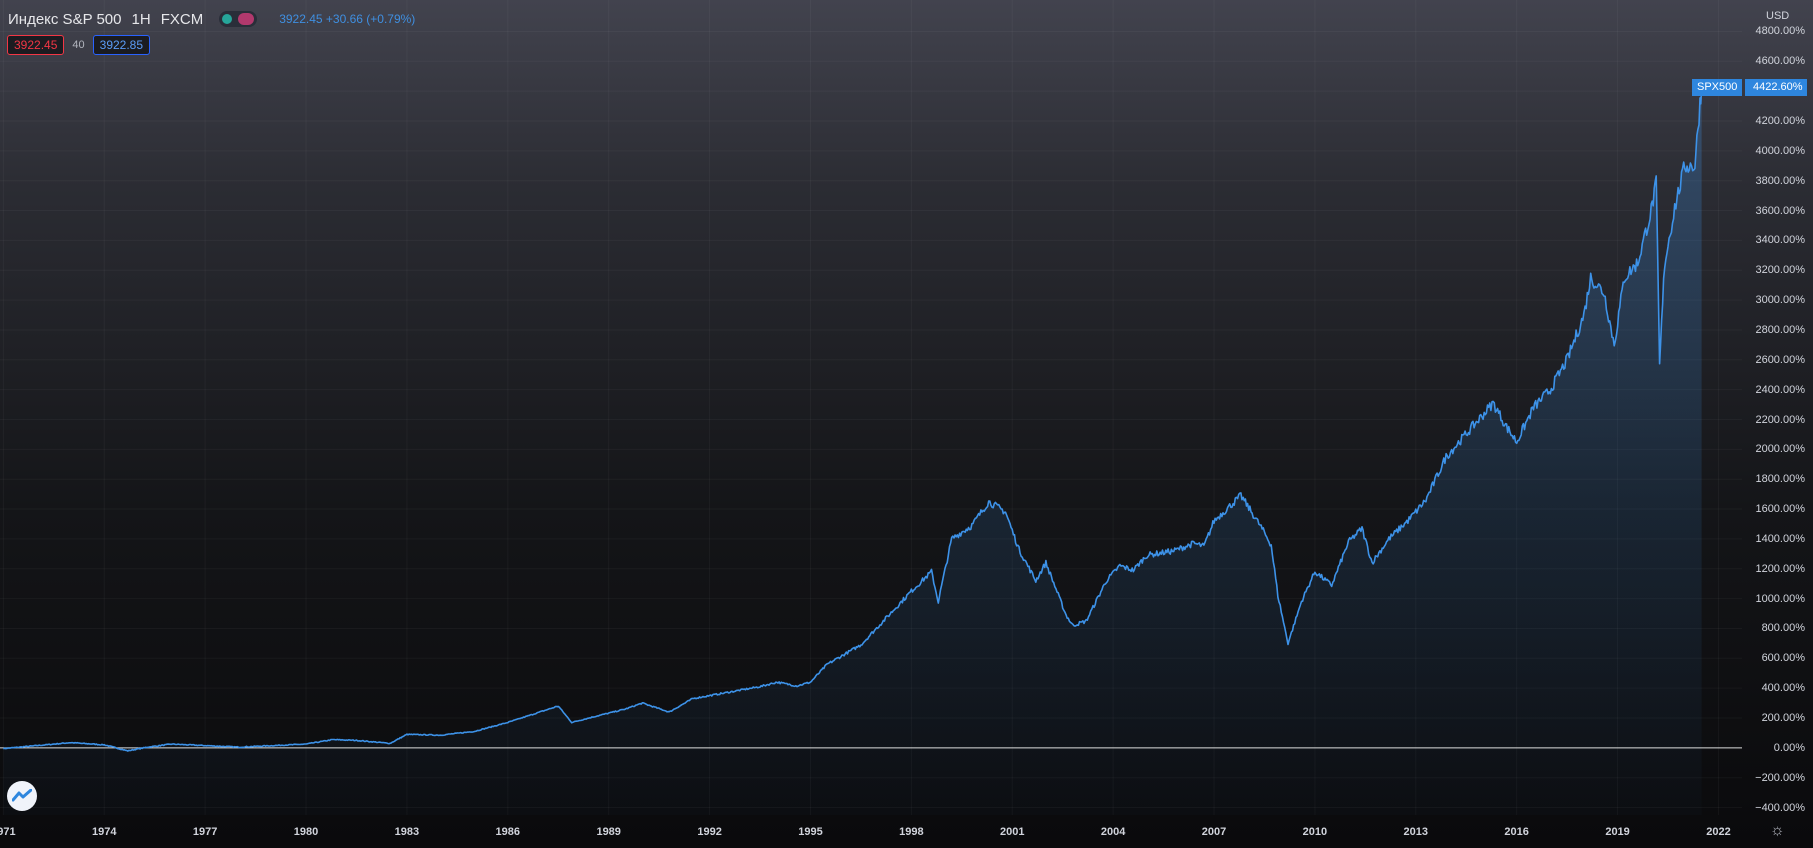 The width and height of the screenshot is (1813, 848). Describe the element at coordinates (1776, 87) in the screenshot. I see `last-value-badge: 4422.60%` at that location.